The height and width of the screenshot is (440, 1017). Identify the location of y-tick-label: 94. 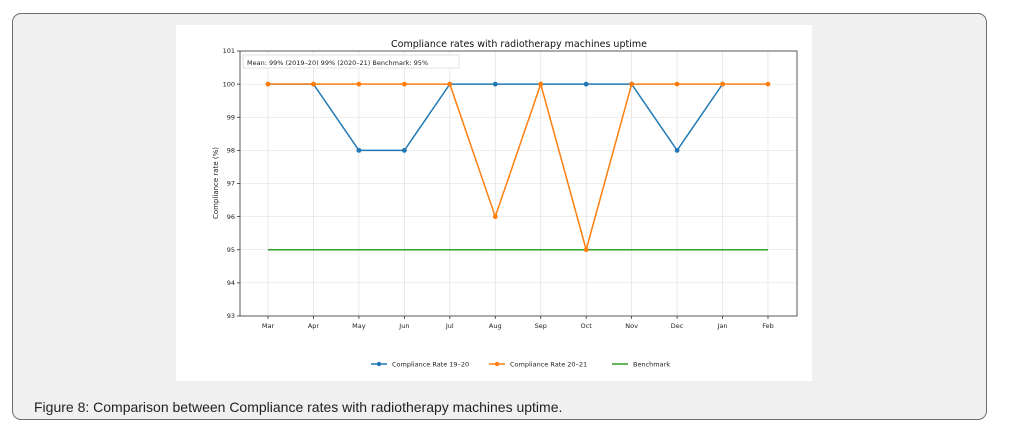
(231, 283).